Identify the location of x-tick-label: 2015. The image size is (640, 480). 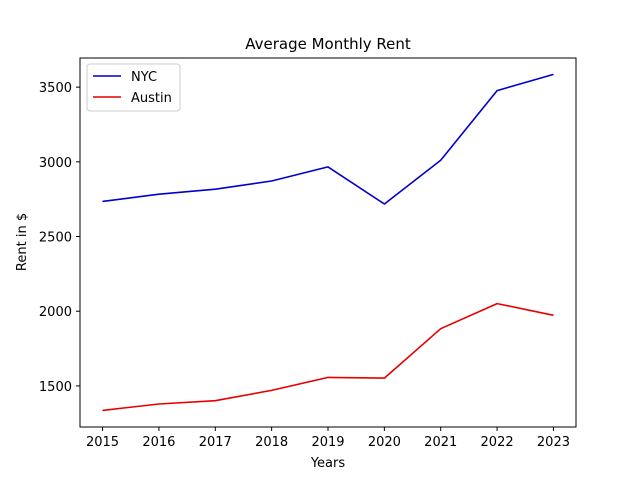
(102, 442).